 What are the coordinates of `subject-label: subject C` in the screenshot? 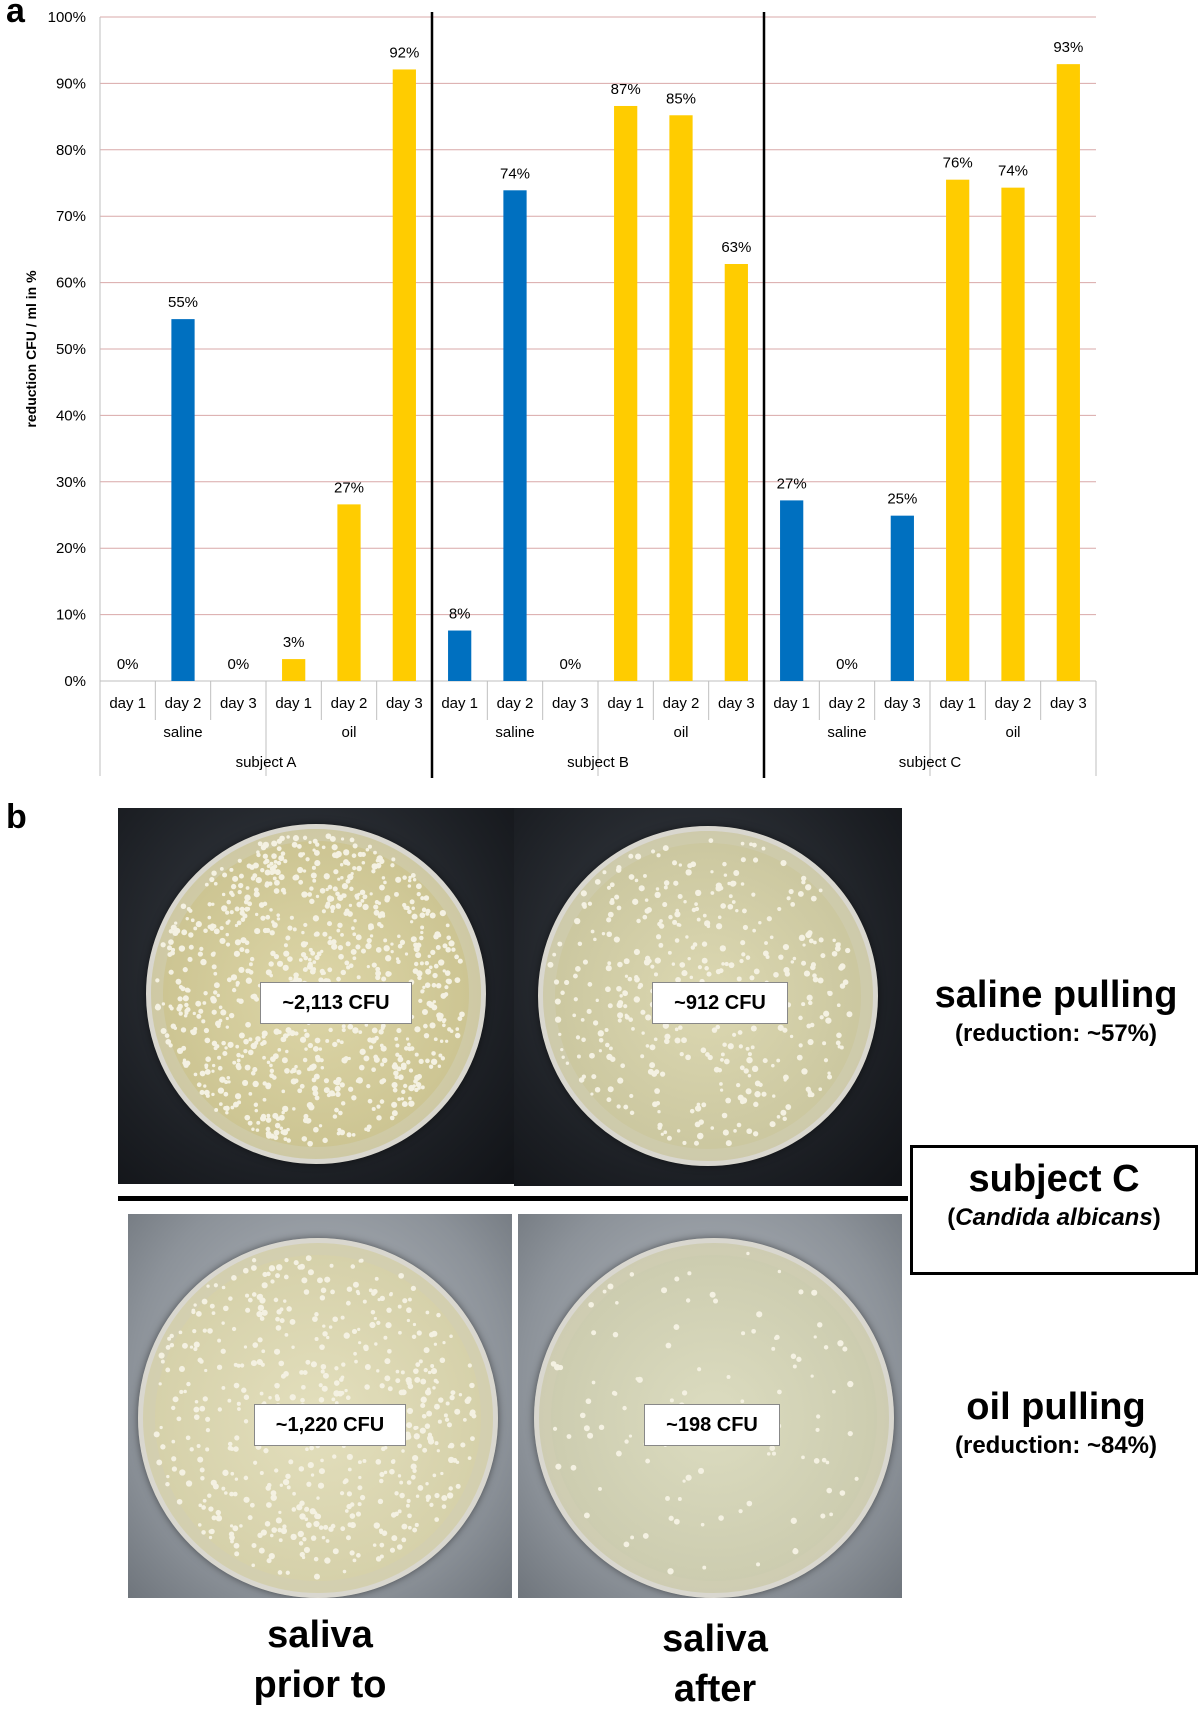 It's located at (930, 762).